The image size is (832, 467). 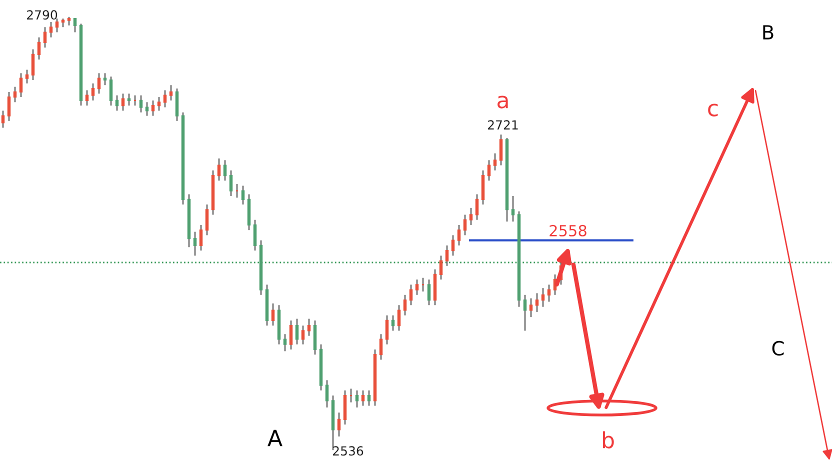 I want to click on annotation: 2558, so click(x=568, y=230).